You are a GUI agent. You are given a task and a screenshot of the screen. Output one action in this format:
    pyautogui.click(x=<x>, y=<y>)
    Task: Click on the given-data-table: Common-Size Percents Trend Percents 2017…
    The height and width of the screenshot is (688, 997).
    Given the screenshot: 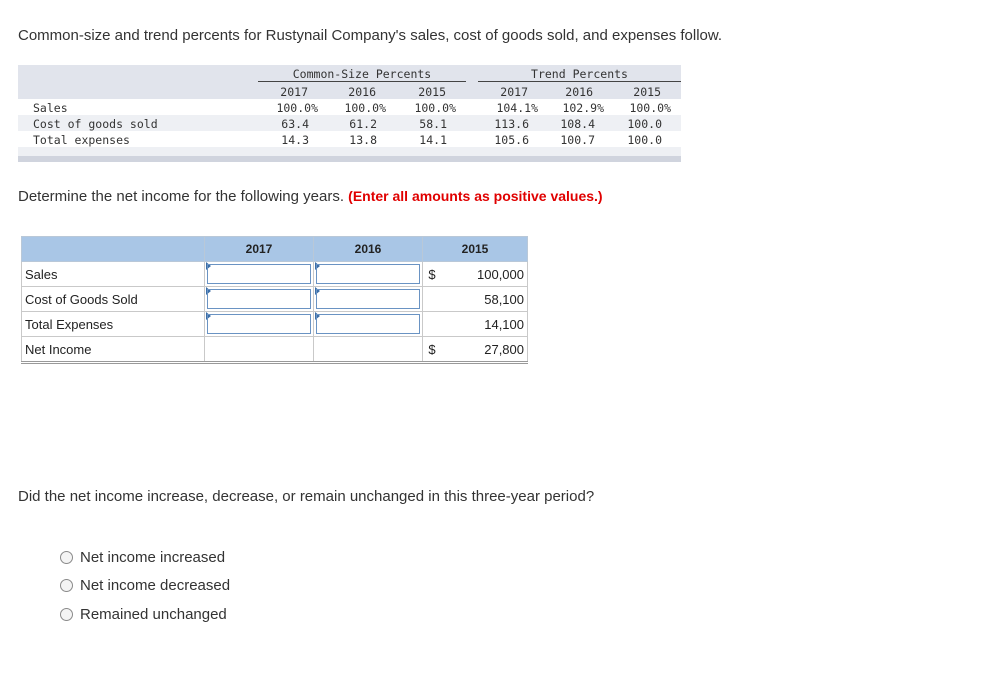 What is the action you would take?
    pyautogui.click(x=349, y=113)
    